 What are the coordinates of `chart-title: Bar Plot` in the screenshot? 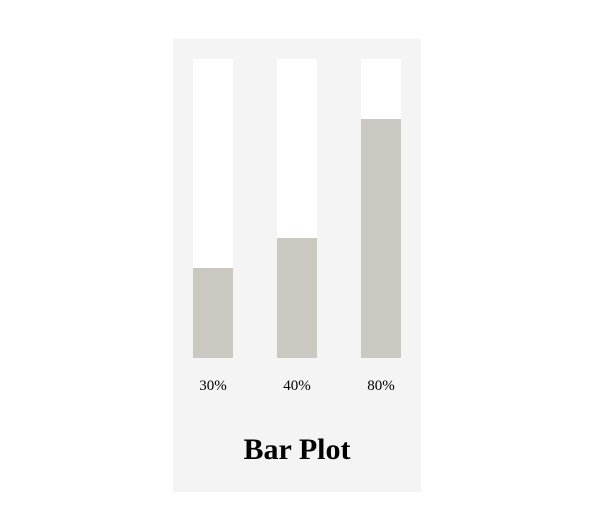 It's located at (297, 449).